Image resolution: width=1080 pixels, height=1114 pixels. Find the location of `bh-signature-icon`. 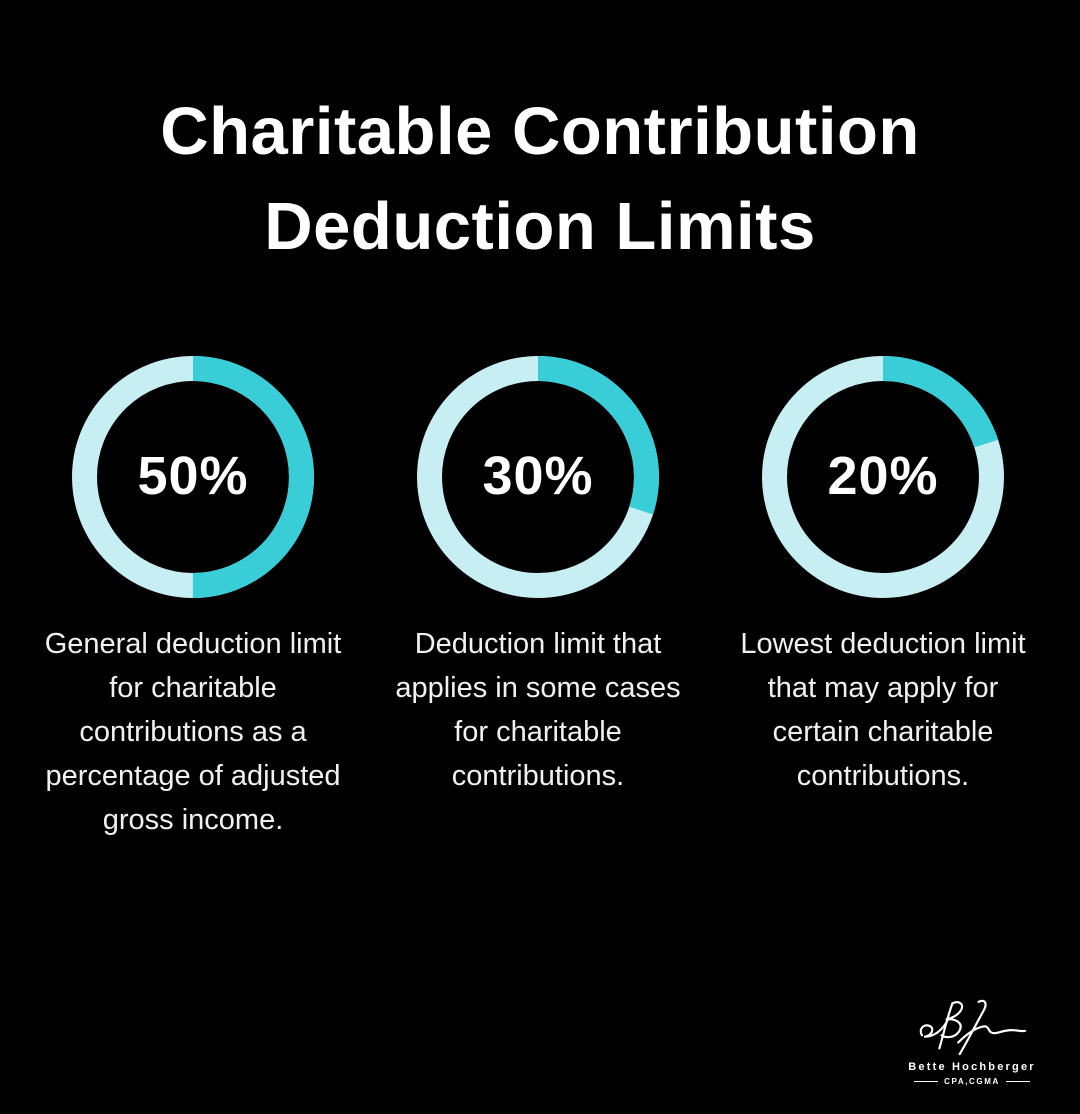

bh-signature-icon is located at coordinates (972, 1028).